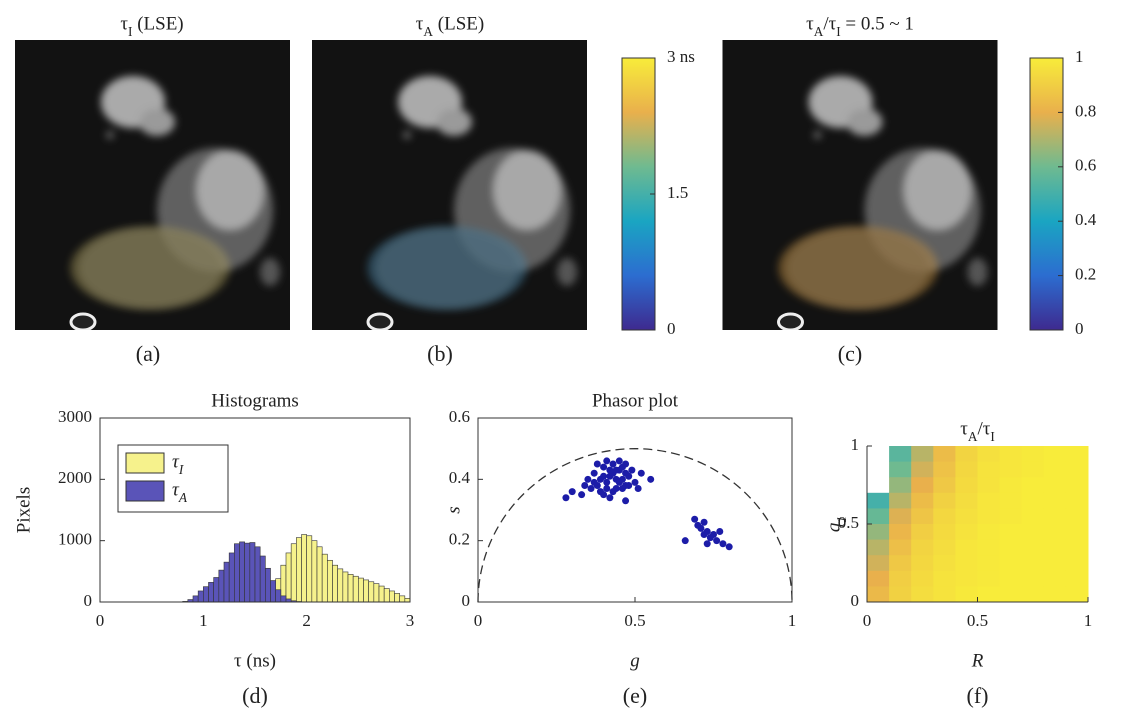  Describe the element at coordinates (450, 25) in the screenshot. I see `image-title: τA (LSE)` at that location.